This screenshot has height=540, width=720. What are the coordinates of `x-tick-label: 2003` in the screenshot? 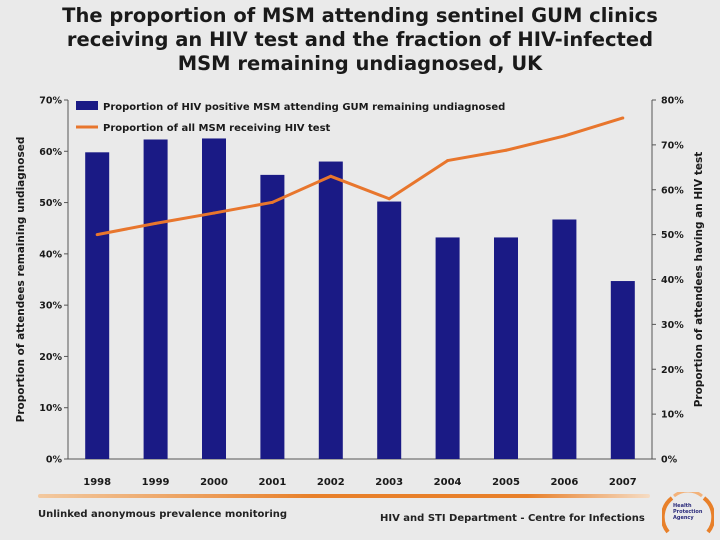 It's located at (389, 482).